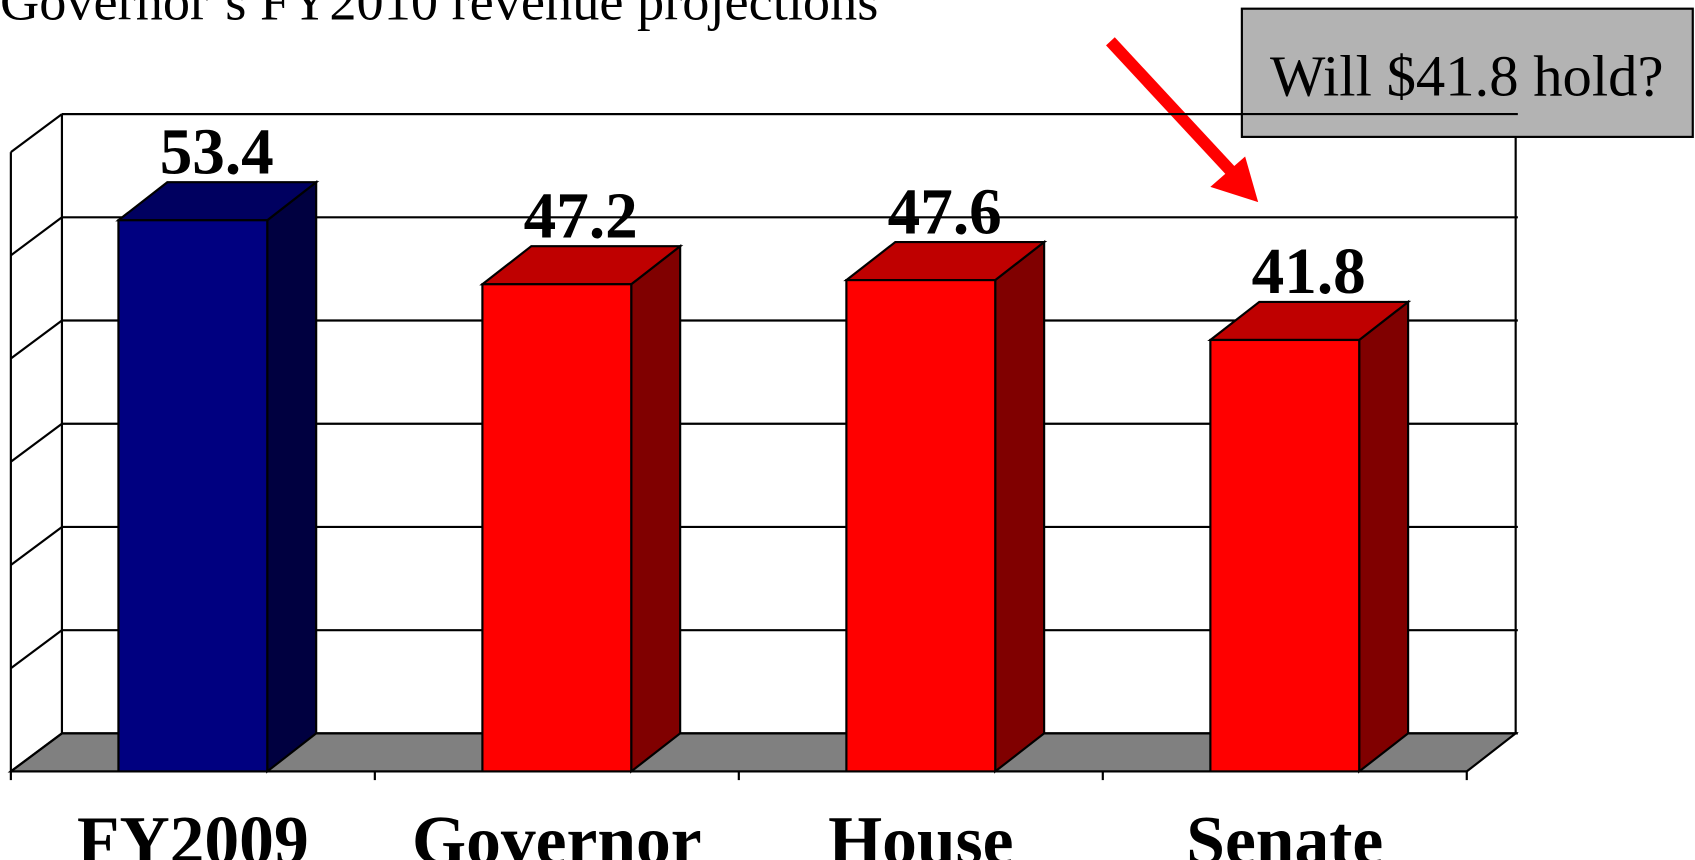 This screenshot has height=860, width=1695. I want to click on annotation: Will $41.8 hold?, so click(1467, 76).